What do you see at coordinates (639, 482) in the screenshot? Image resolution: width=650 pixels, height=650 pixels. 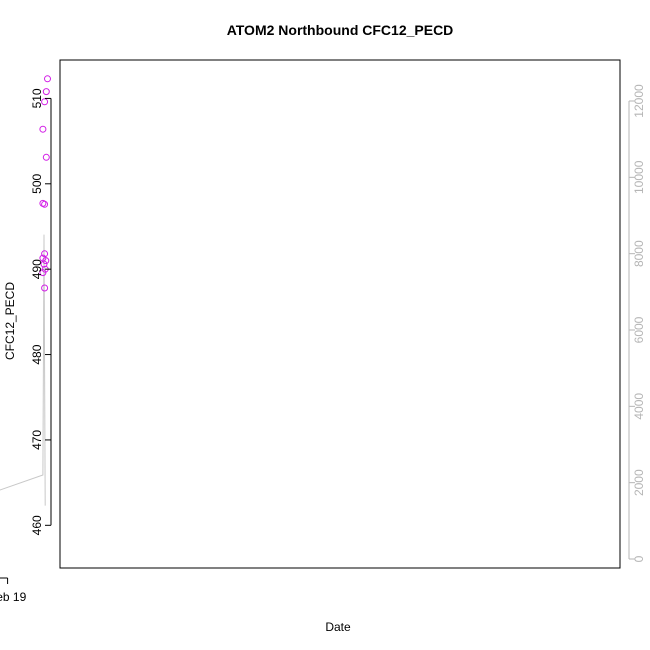 I see `right-y-tick-label: 2000` at bounding box center [639, 482].